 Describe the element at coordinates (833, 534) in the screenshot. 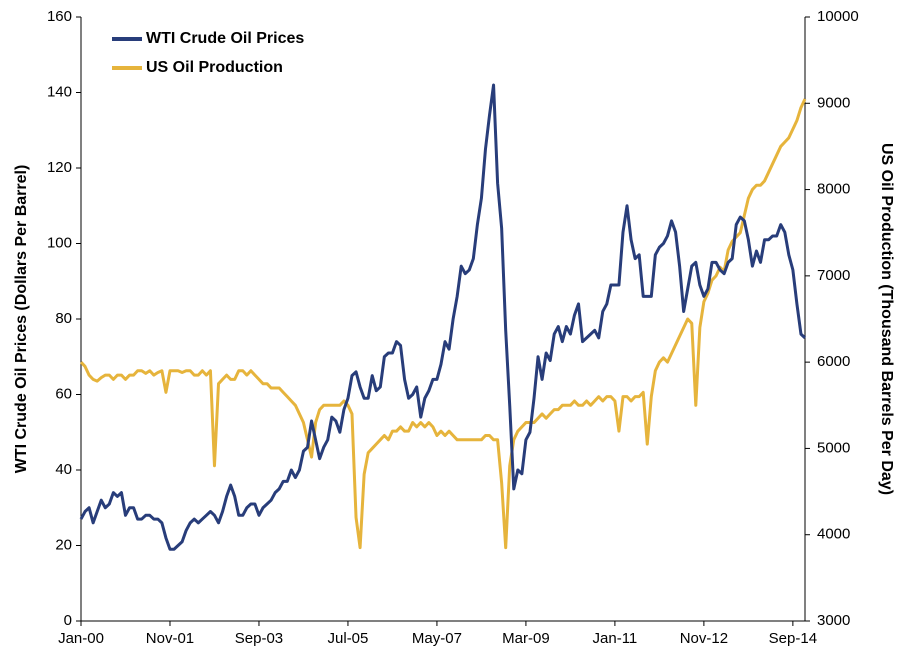

I see `y2-tick-label: 4000` at that location.